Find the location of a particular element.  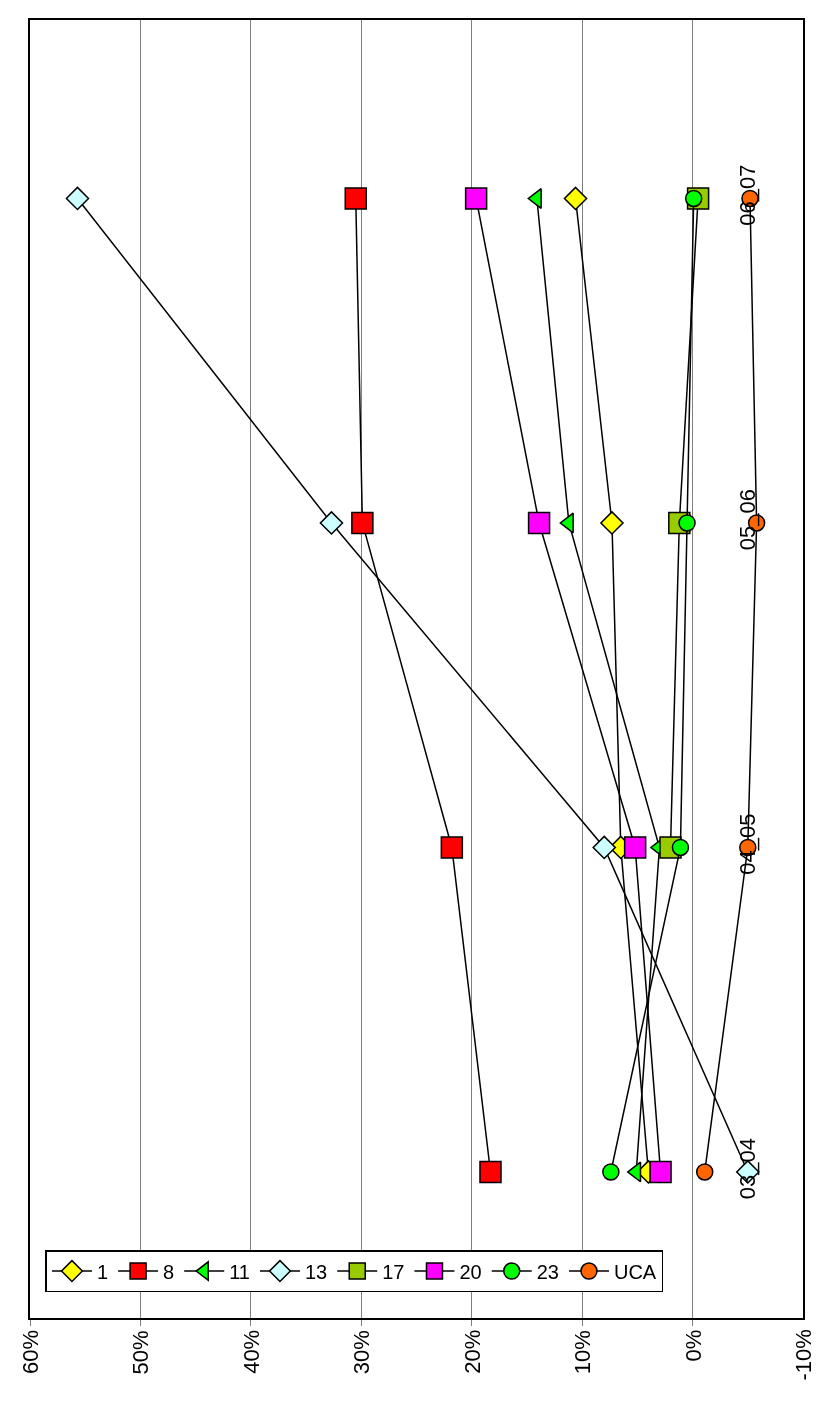

legend-label: 20 is located at coordinates (470, 1271).